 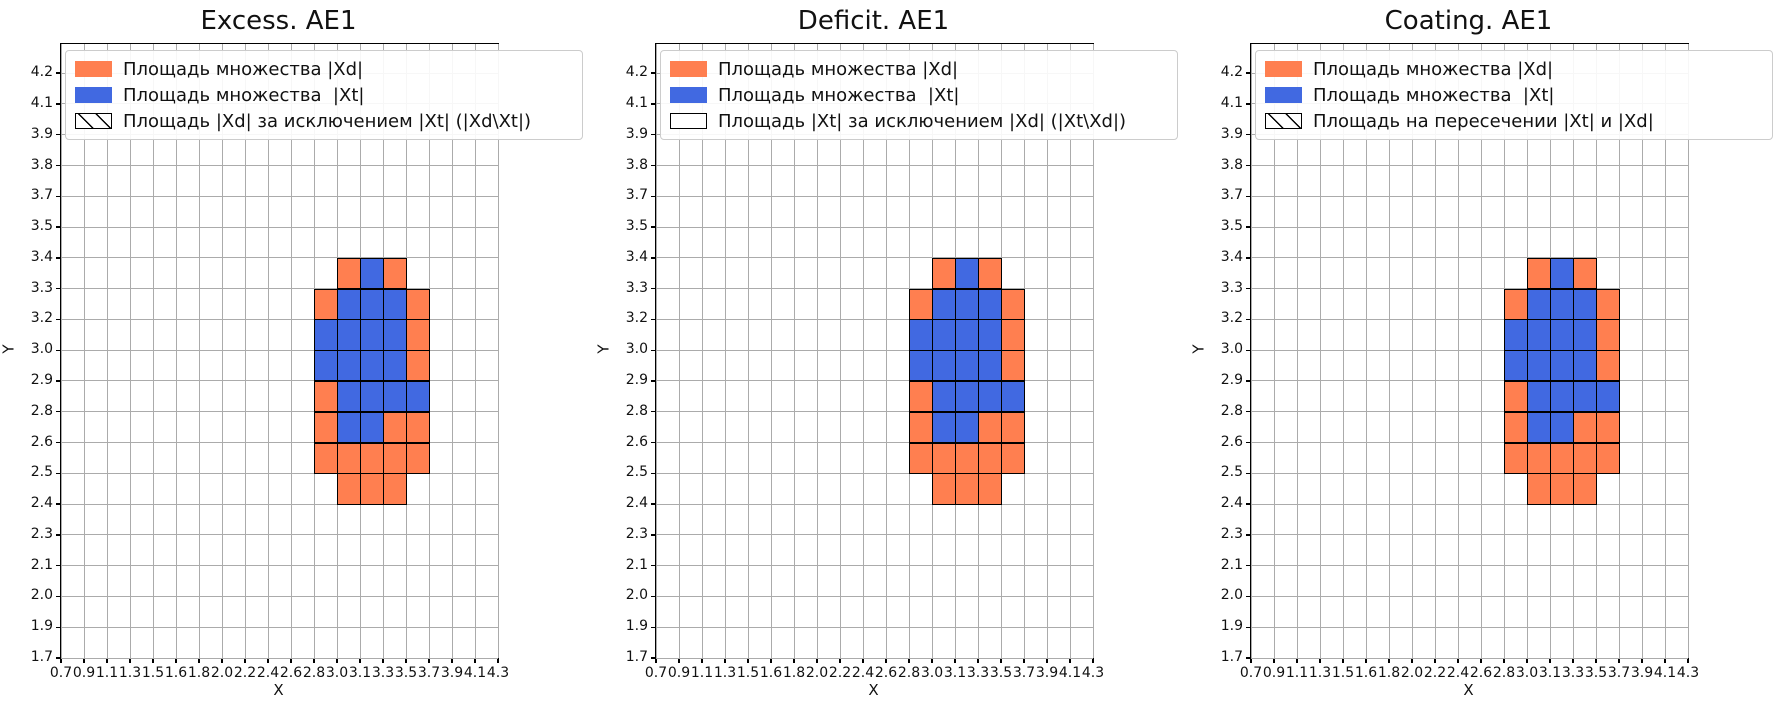 I want to click on plot-title: Excess. AE1, so click(x=278, y=21).